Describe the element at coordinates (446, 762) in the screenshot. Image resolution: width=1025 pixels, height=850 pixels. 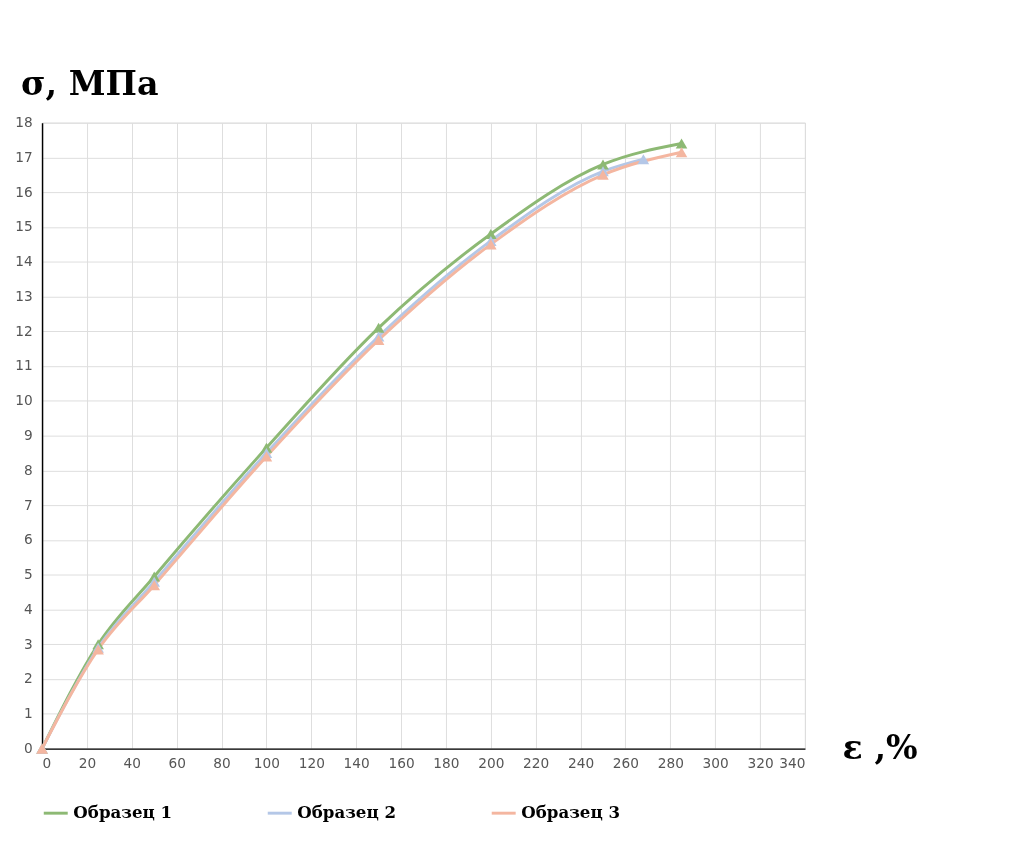
I see `x-tick-label: 180` at that location.